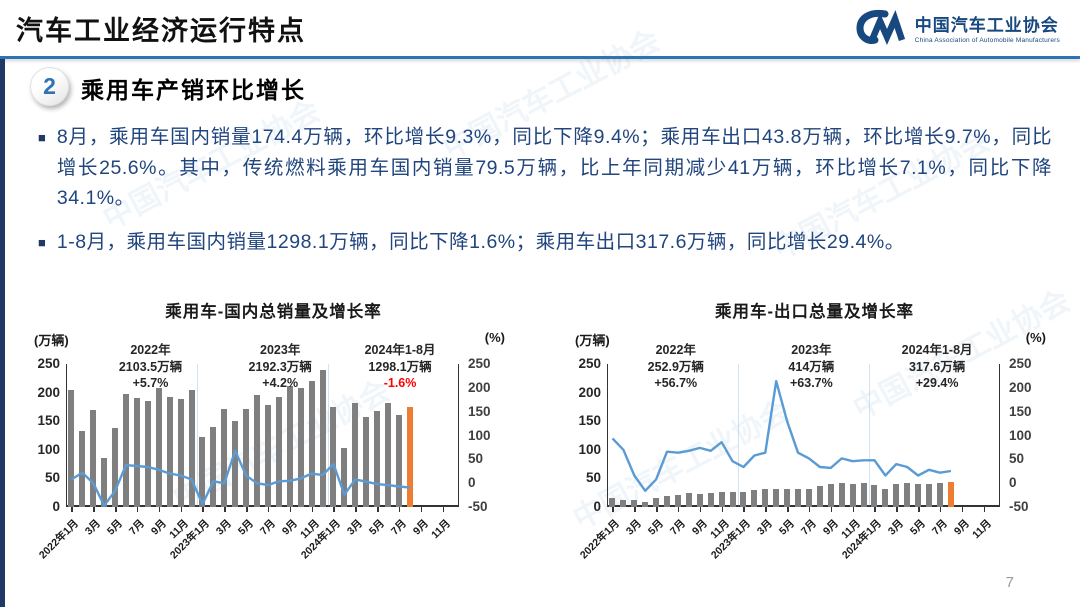  I want to click on page-title: 汽车工业经济运行特点, so click(161, 31).